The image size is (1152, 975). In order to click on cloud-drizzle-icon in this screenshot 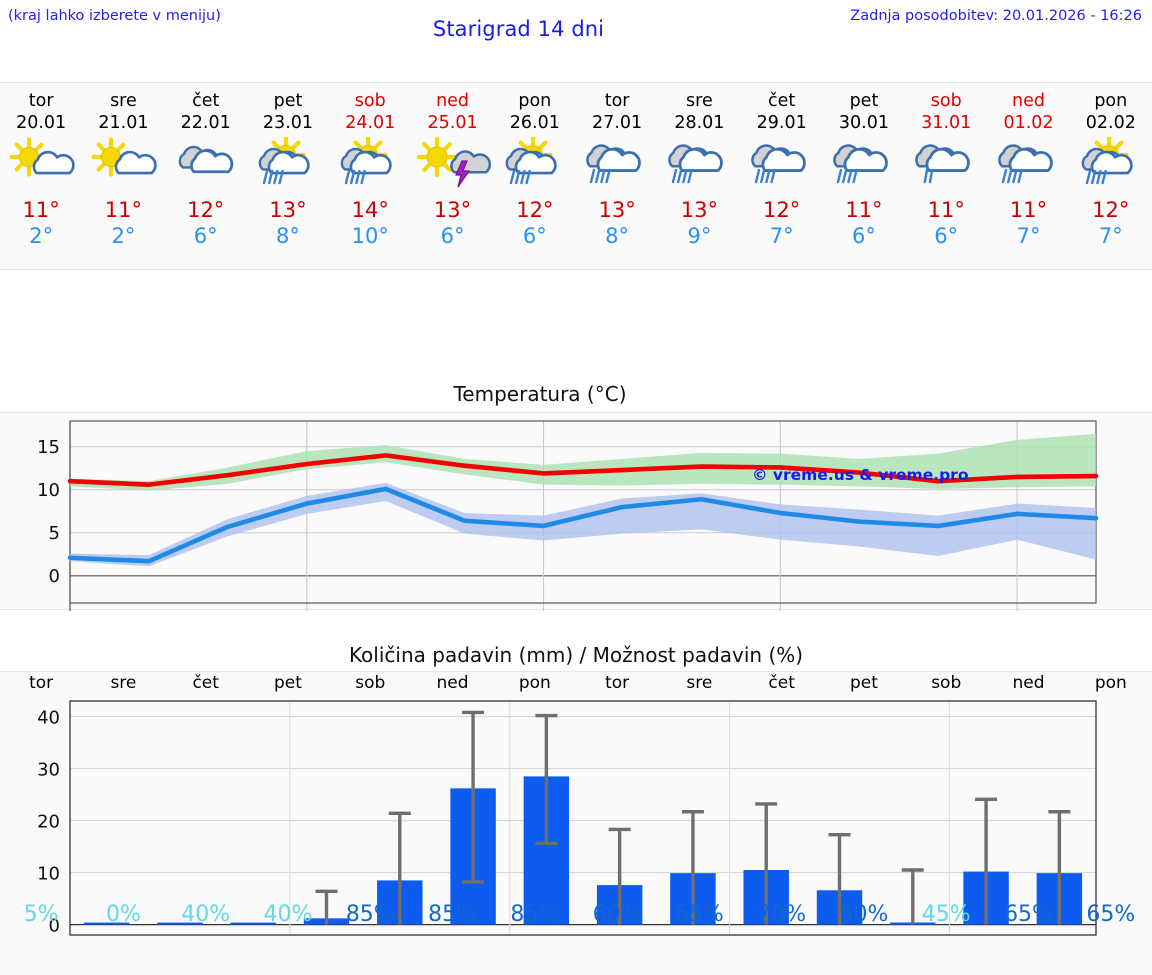, I will do `click(946, 165)`.